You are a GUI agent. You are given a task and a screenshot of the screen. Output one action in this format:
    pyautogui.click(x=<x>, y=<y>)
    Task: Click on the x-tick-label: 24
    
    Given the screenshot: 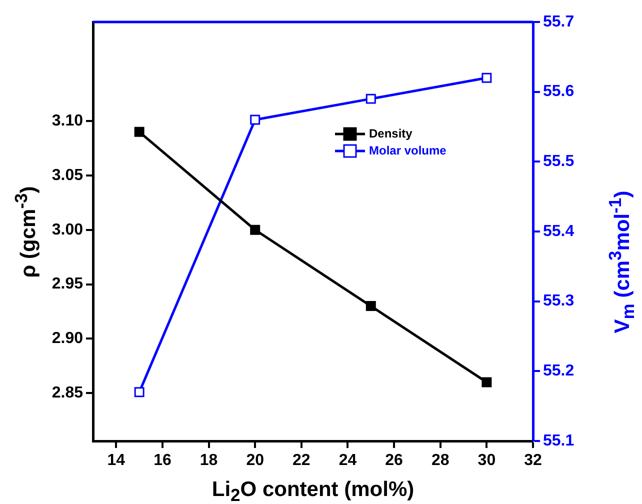 What is the action you would take?
    pyautogui.click(x=347, y=461)
    